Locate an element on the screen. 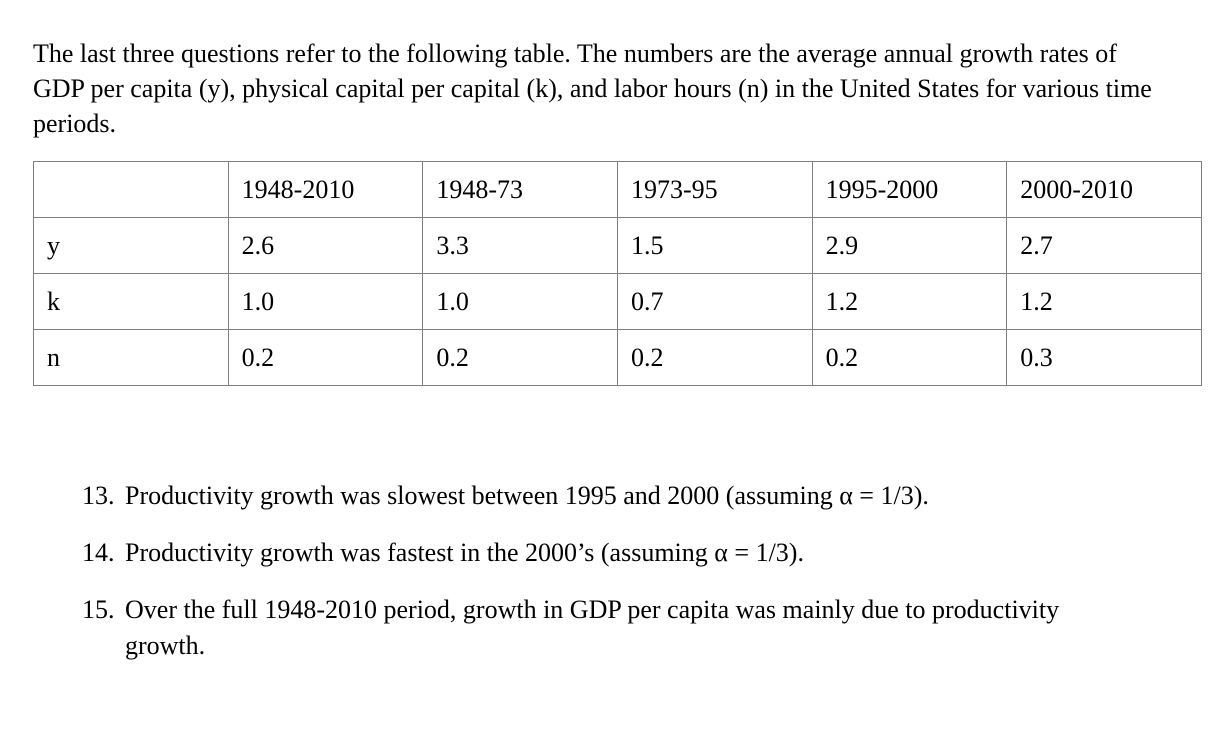  table-row-k: k 1.0 1.0 0.7 1.2 1.2 is located at coordinates (617, 301).